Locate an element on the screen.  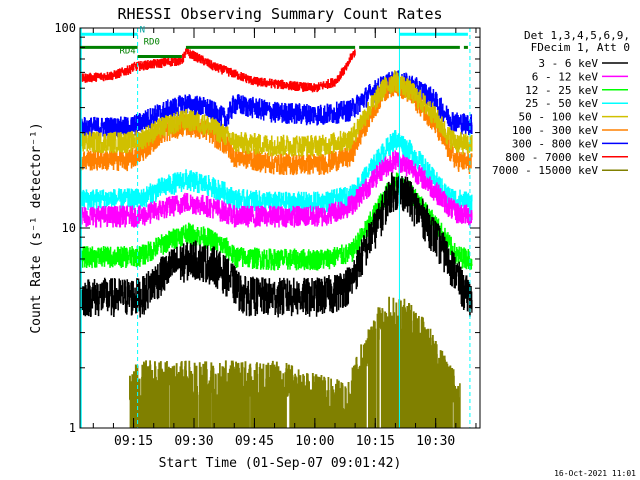
footer-timestamp: 16-Oct-2021 11:01 is located at coordinates (595, 473).